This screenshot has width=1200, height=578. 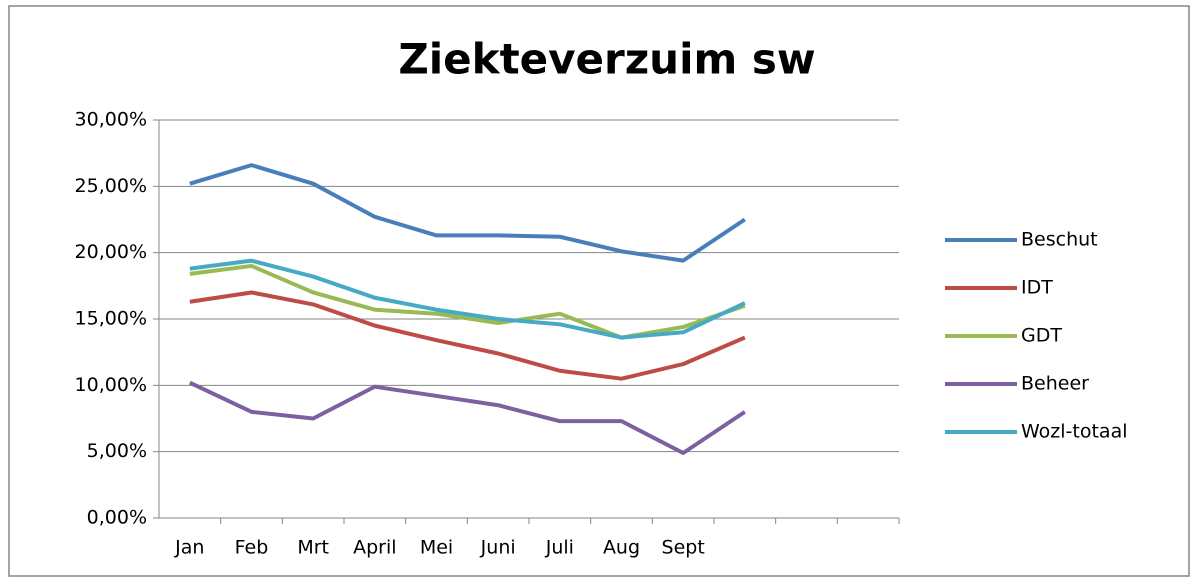 What do you see at coordinates (1074, 432) in the screenshot?
I see `legend-label: Wozl-totaal` at bounding box center [1074, 432].